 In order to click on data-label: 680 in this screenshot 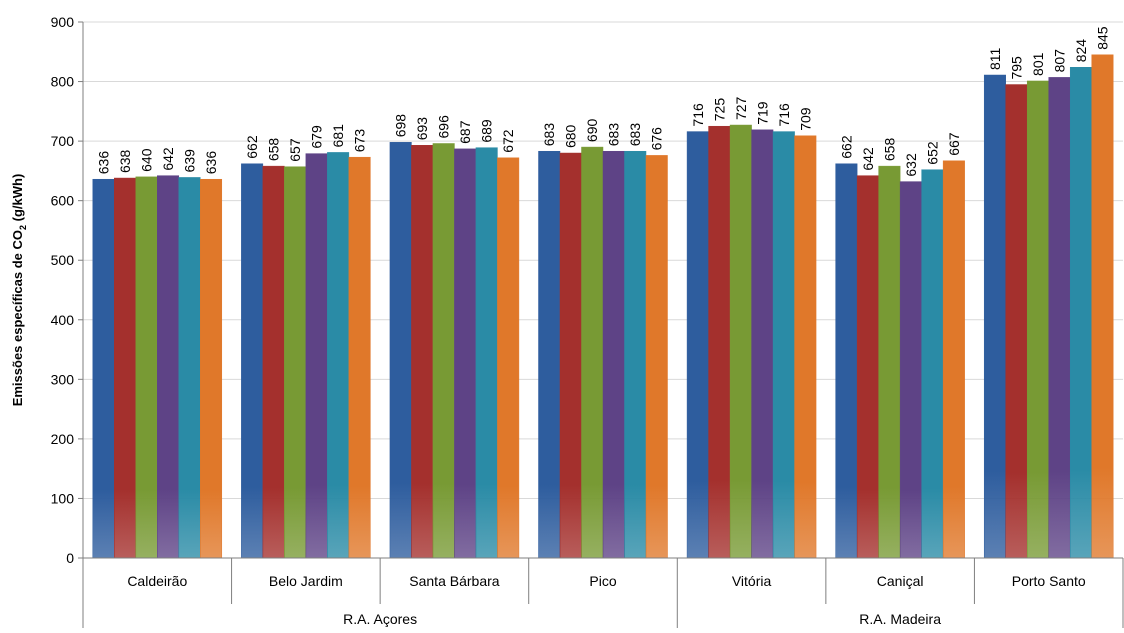, I will do `click(571, 136)`.